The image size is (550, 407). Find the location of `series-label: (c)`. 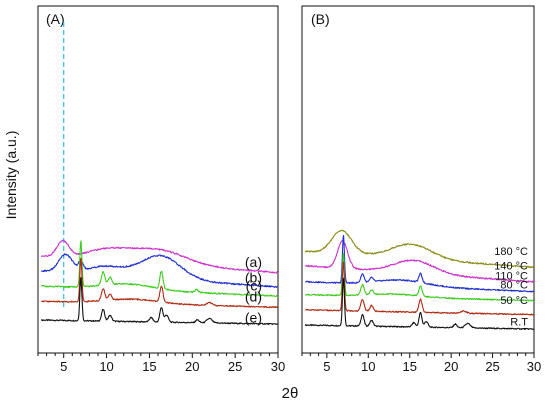

series-label: (c) is located at coordinates (254, 285).